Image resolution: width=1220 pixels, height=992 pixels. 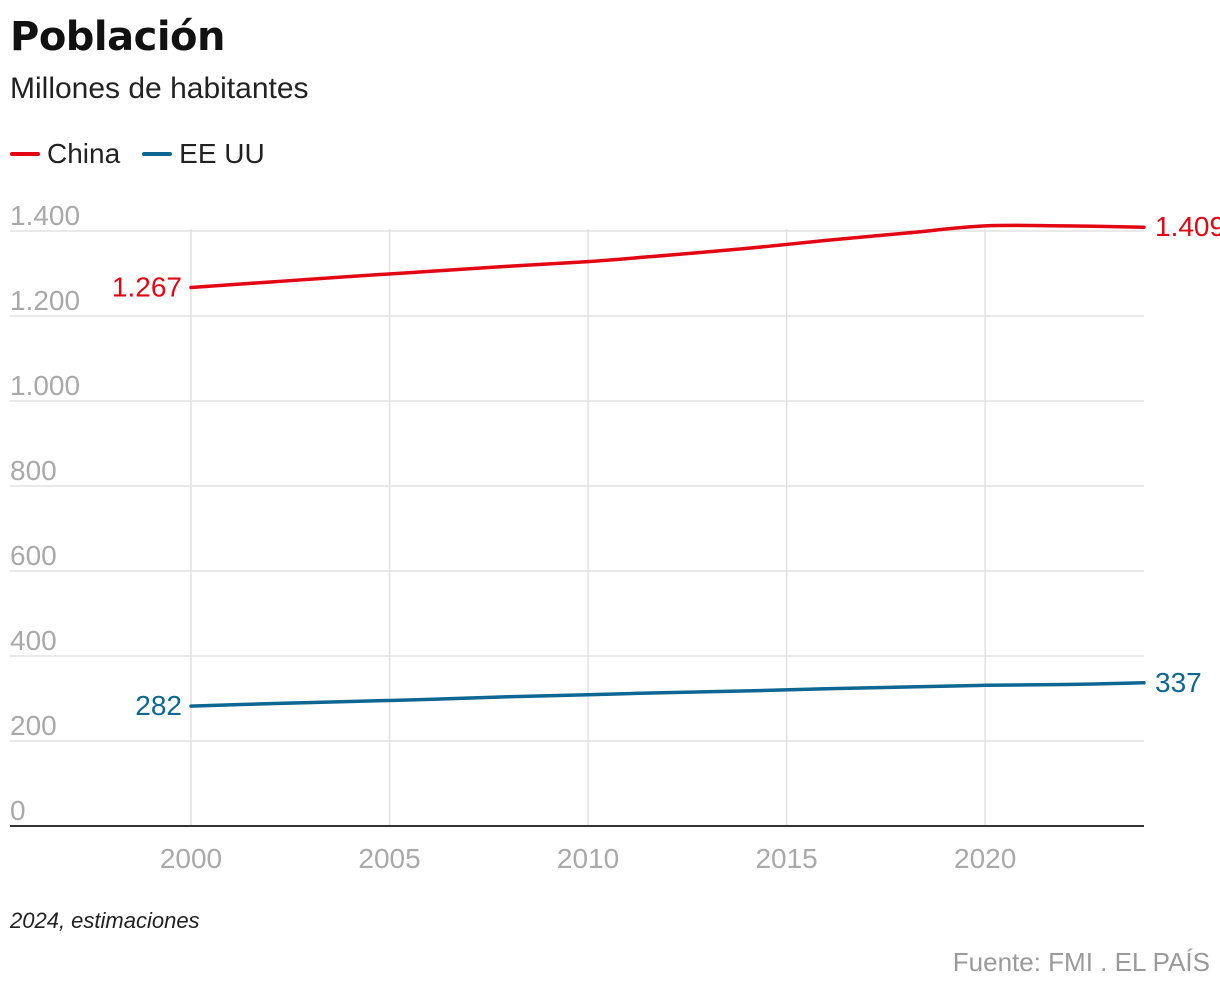 I want to click on legend-item-china: China, so click(x=65, y=154).